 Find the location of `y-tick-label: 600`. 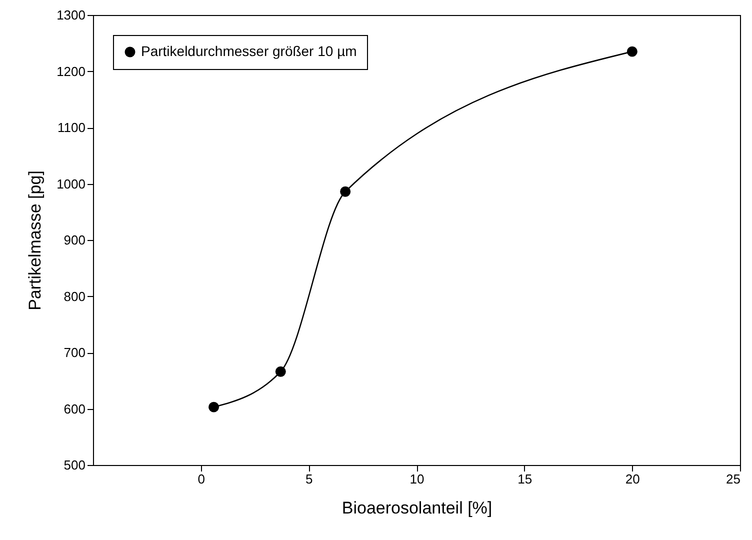

y-tick-label: 600 is located at coordinates (75, 408).